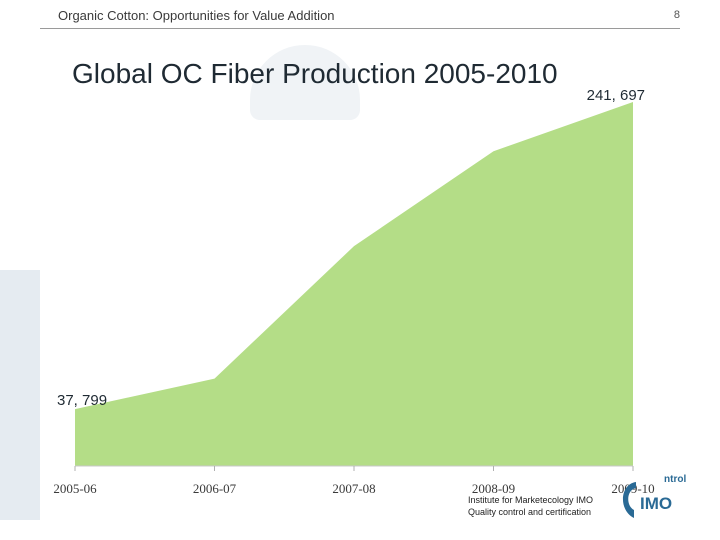 This screenshot has width=720, height=540. Describe the element at coordinates (75, 488) in the screenshot. I see `x-tick-label: 2005-06` at that location.